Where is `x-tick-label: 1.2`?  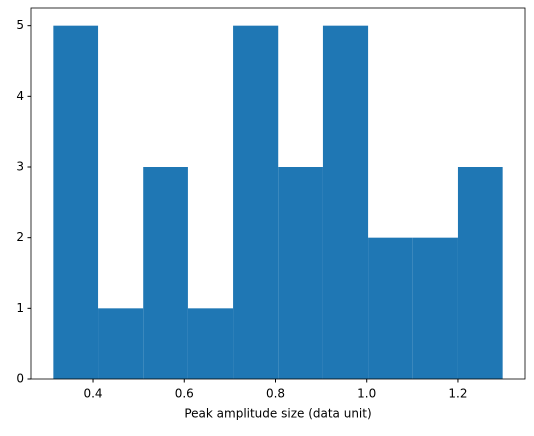 x-tick-label: 1.2 is located at coordinates (457, 394).